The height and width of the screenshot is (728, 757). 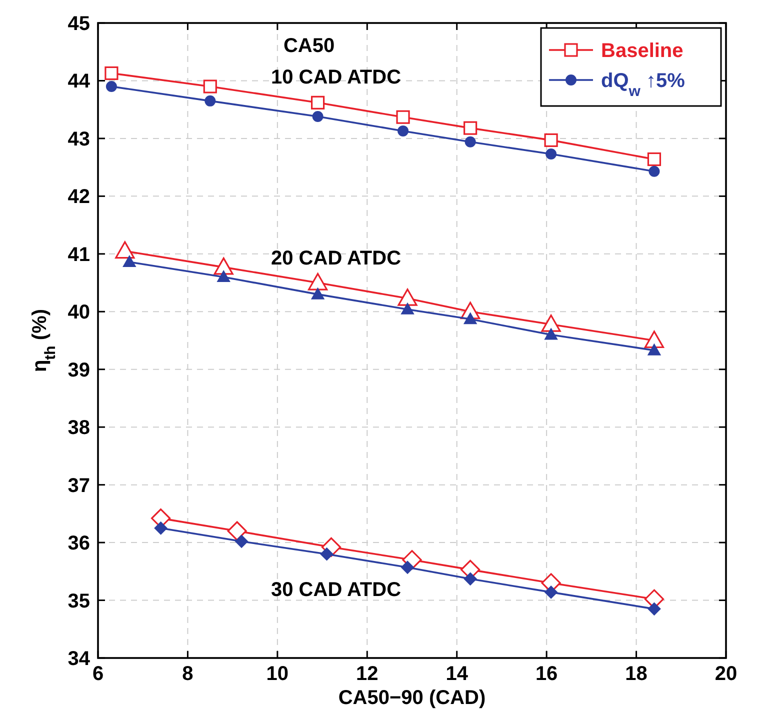 I want to click on x-tick-label: 6, so click(x=98, y=674).